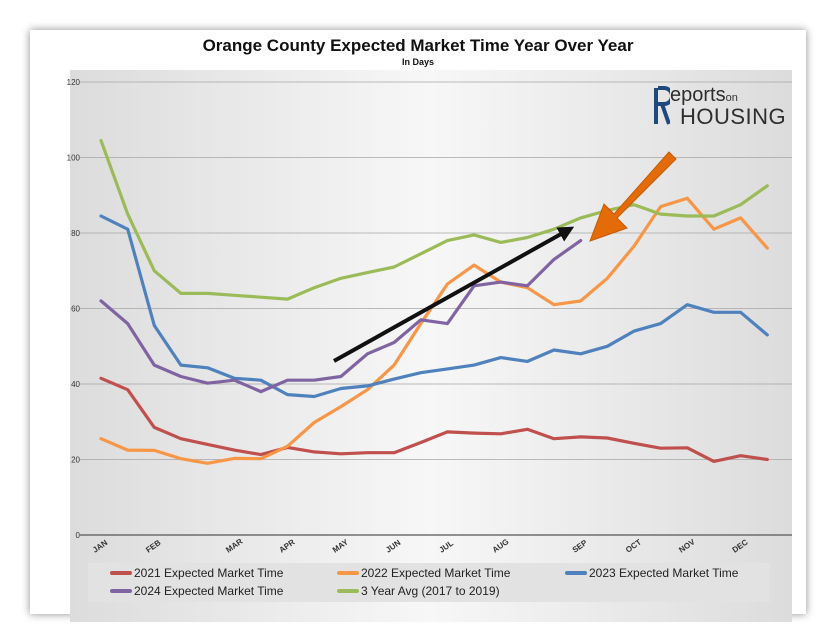 The image size is (836, 644). Describe the element at coordinates (454, 294) in the screenshot. I see `trend-arrow-black` at that location.